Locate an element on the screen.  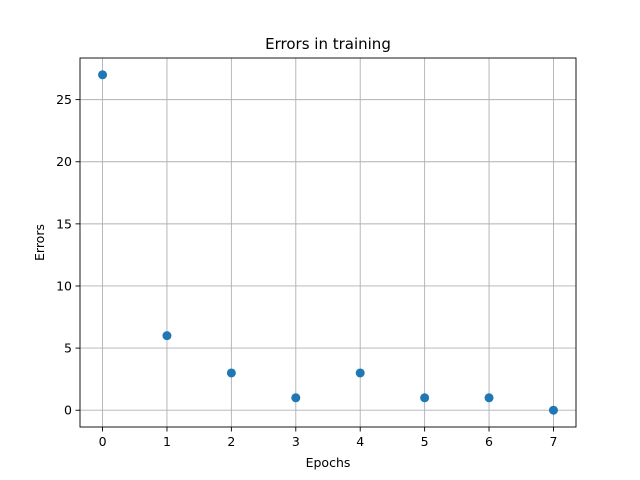
y-tick-label: 5 is located at coordinates (68, 348).